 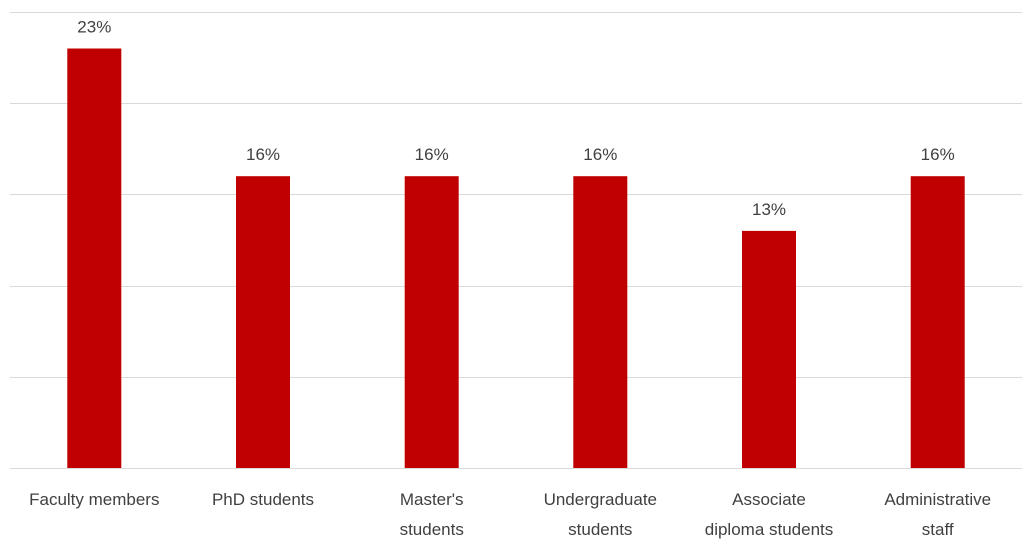 I want to click on category-label: Undergraduate students, so click(x=600, y=514).